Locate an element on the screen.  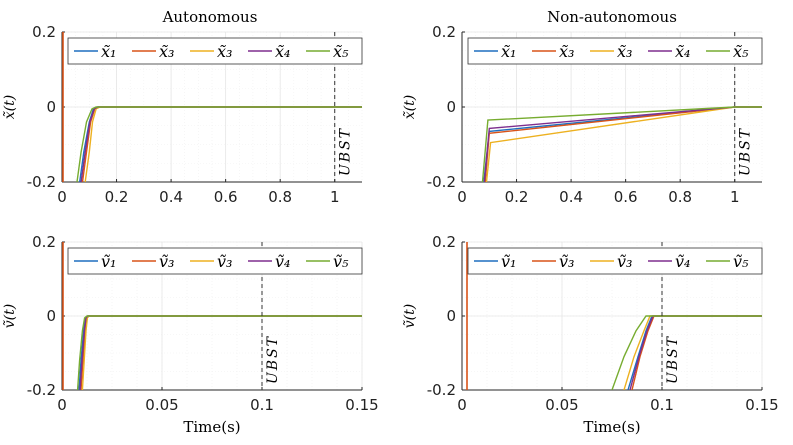
xlabel-left: Time(s) is located at coordinates (211, 427).